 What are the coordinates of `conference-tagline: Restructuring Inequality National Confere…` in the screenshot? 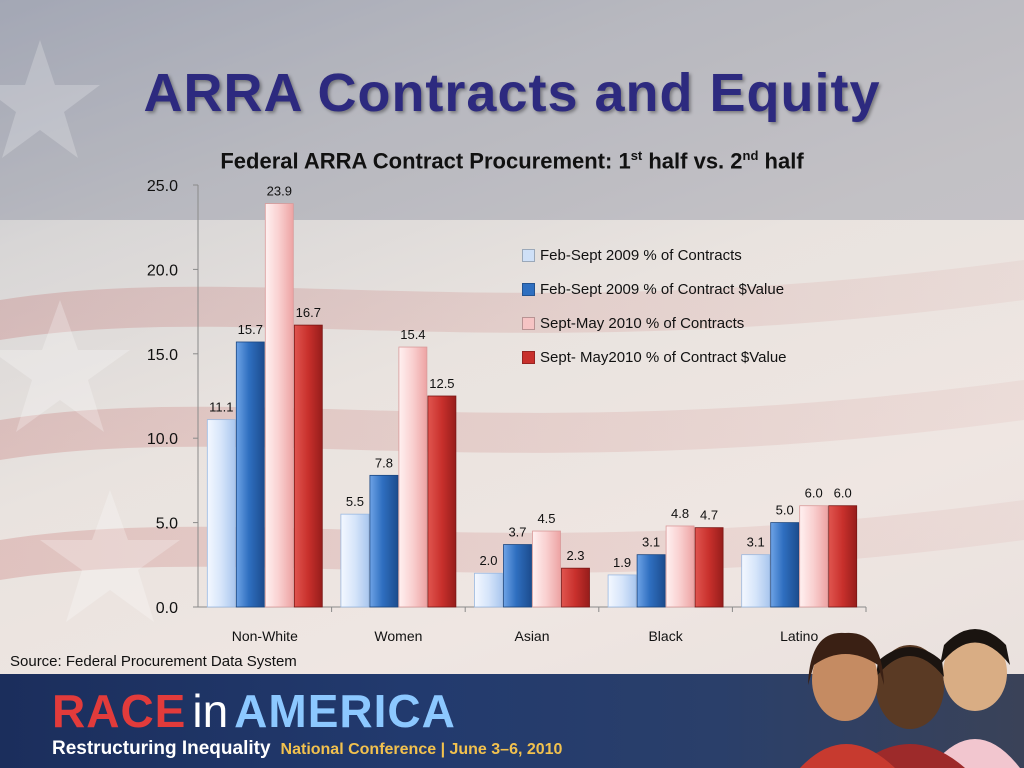 It's located at (307, 749).